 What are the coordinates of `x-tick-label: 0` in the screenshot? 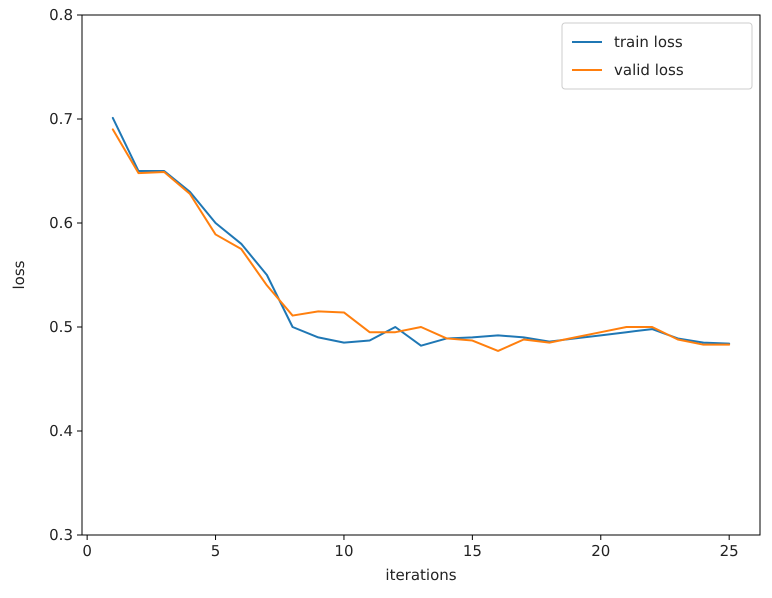 It's located at (87, 551).